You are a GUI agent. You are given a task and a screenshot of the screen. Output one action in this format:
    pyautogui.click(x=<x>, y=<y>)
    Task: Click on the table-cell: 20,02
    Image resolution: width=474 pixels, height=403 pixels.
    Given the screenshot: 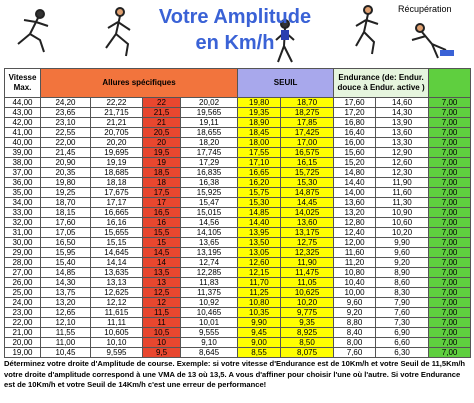 What is the action you would take?
    pyautogui.click(x=209, y=102)
    